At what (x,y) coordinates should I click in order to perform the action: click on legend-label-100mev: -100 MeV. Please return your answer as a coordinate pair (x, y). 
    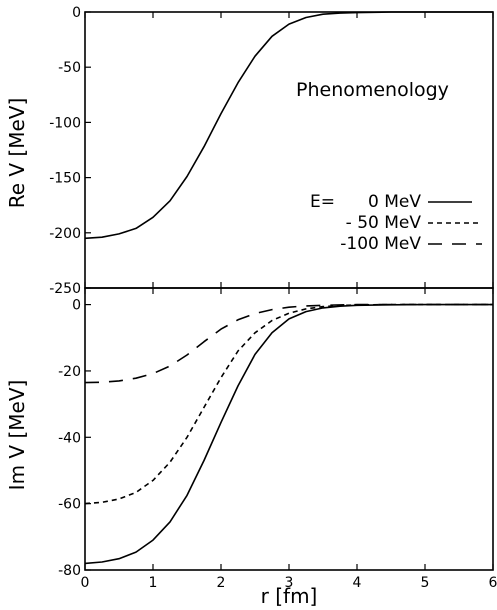
    Looking at the image, I should click on (380, 244).